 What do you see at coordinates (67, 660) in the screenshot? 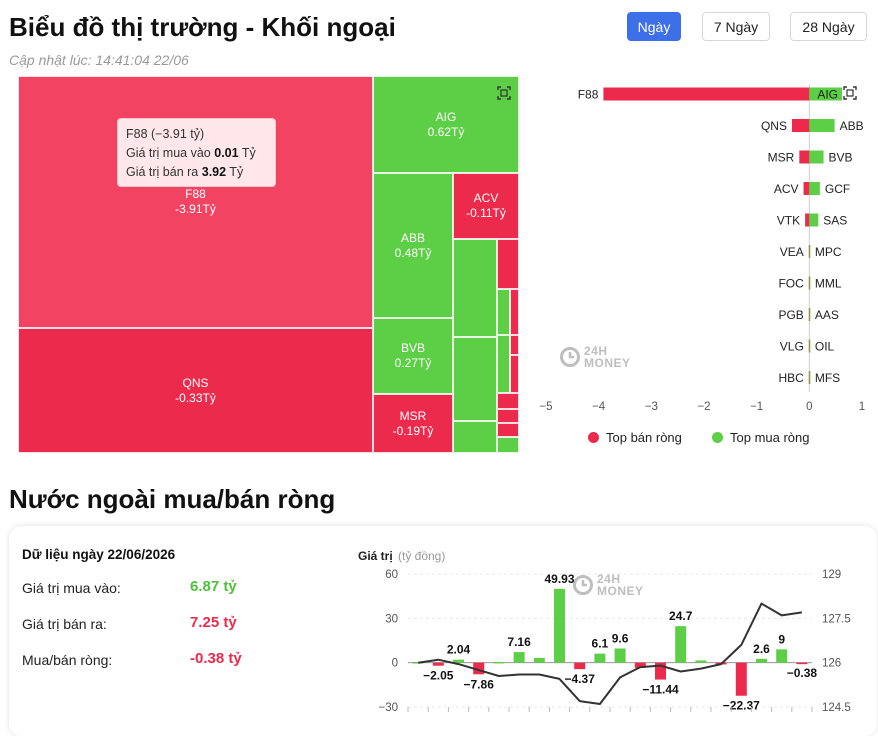
I see `net-label: Mua/bán ròng:` at bounding box center [67, 660].